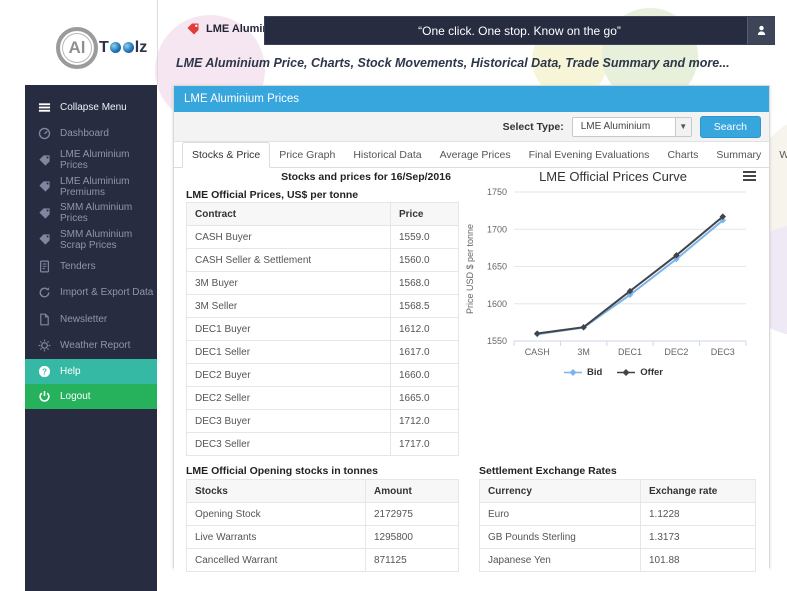  I want to click on table-cell: 1665.0, so click(424, 398).